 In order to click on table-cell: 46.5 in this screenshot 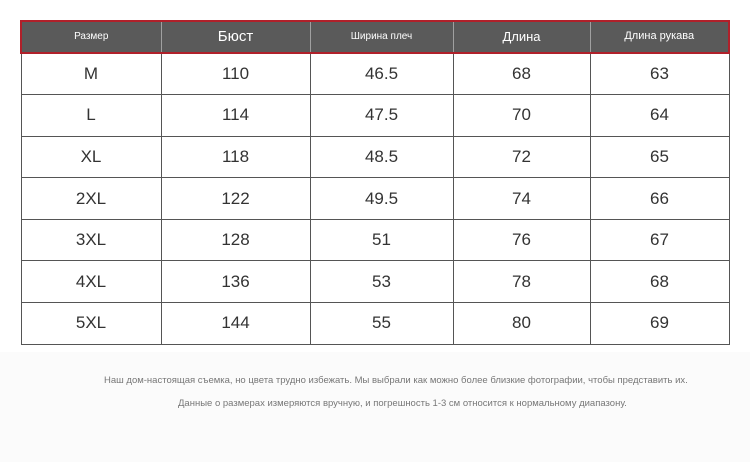, I will do `click(381, 74)`.